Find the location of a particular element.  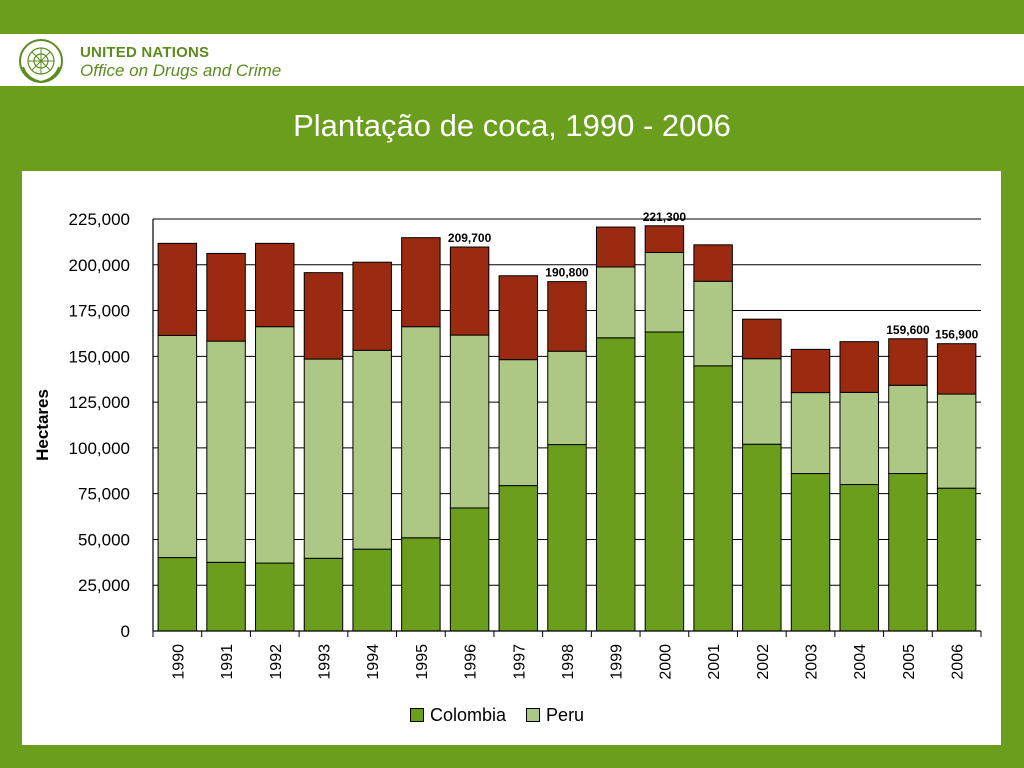

bar-peru-1993 is located at coordinates (323, 458).